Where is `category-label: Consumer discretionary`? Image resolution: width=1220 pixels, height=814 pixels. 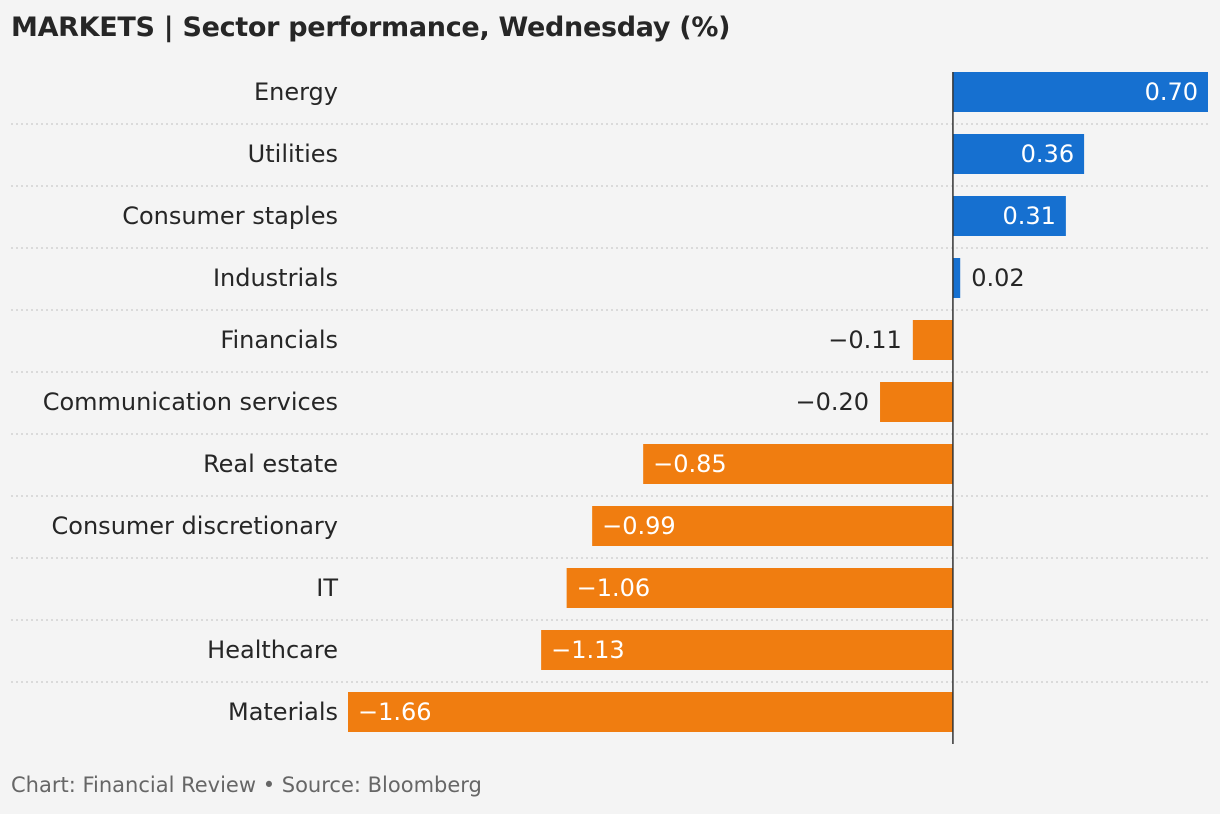
category-label: Consumer discretionary is located at coordinates (195, 526).